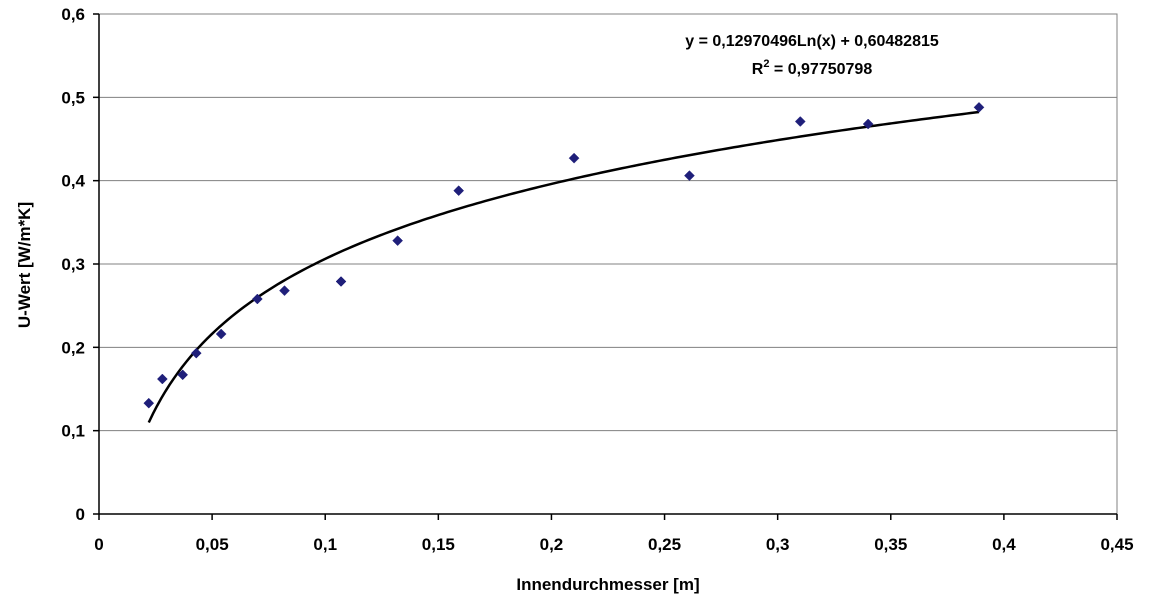  I want to click on y-tick-label-0: 0, so click(80, 514).